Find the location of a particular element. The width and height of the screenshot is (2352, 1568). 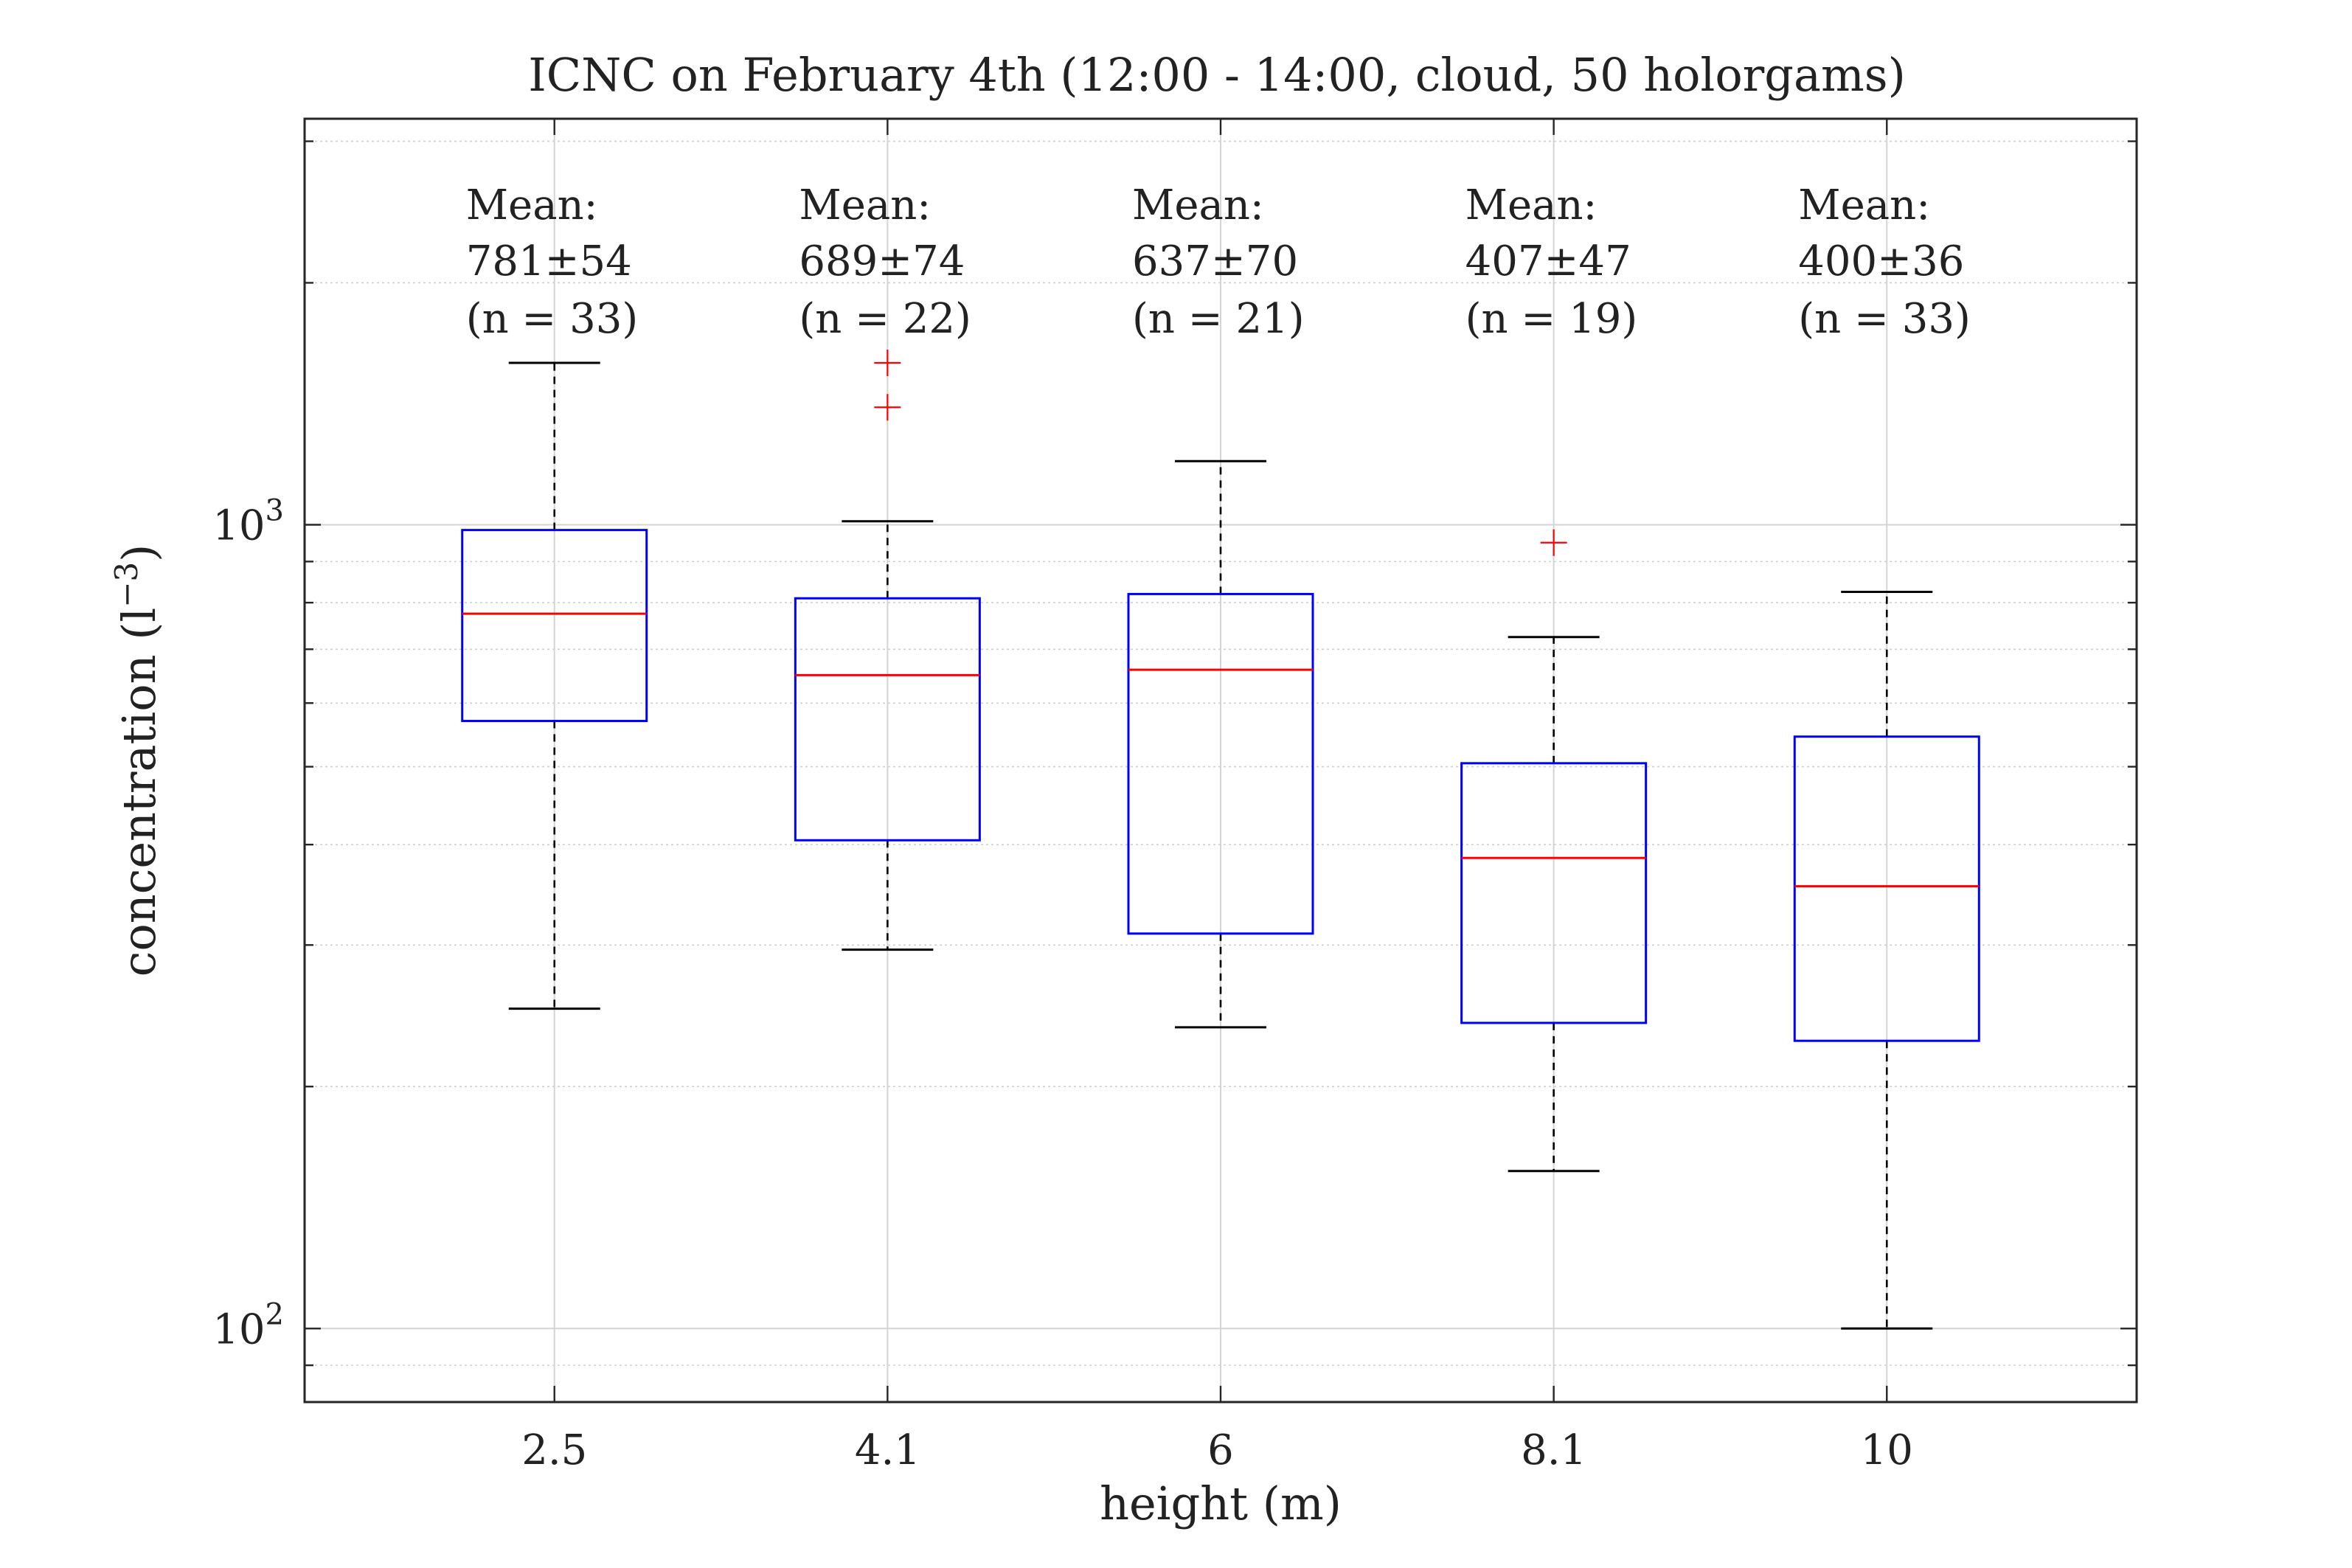

y-tick-label: 10² is located at coordinates (248, 1325).